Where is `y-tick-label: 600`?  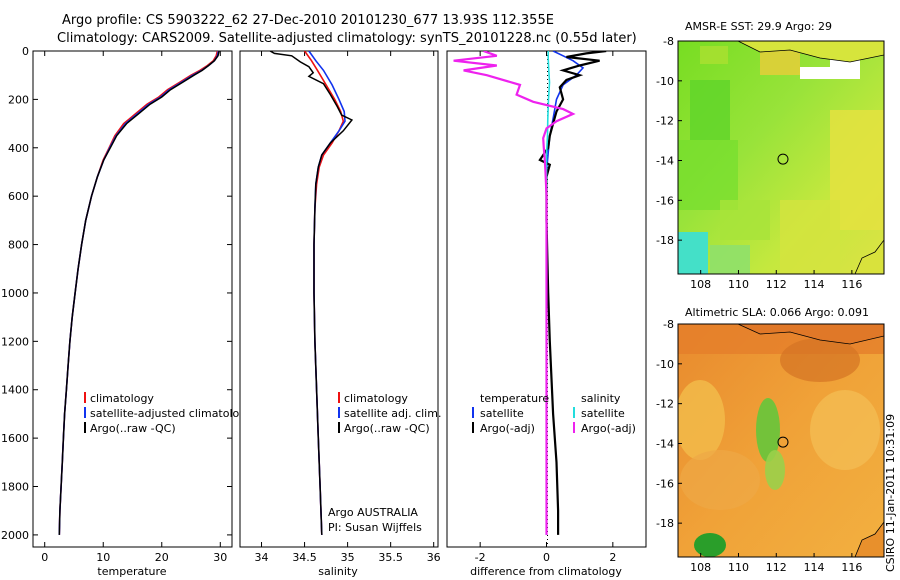
y-tick-label: 600 is located at coordinates (18, 196).